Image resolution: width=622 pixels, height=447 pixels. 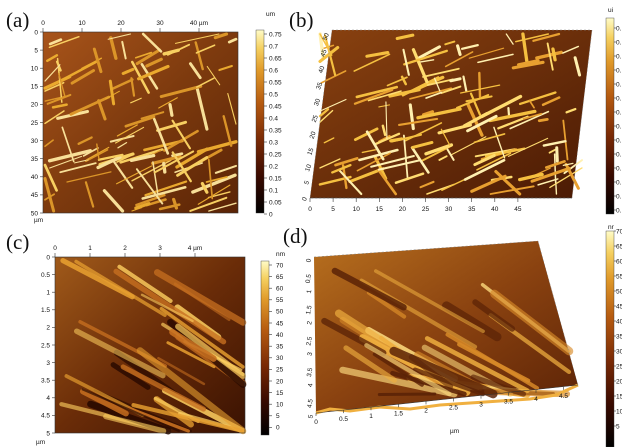 What do you see at coordinates (357, 209) in the screenshot?
I see `panel-b-x-tick: 10` at bounding box center [357, 209].